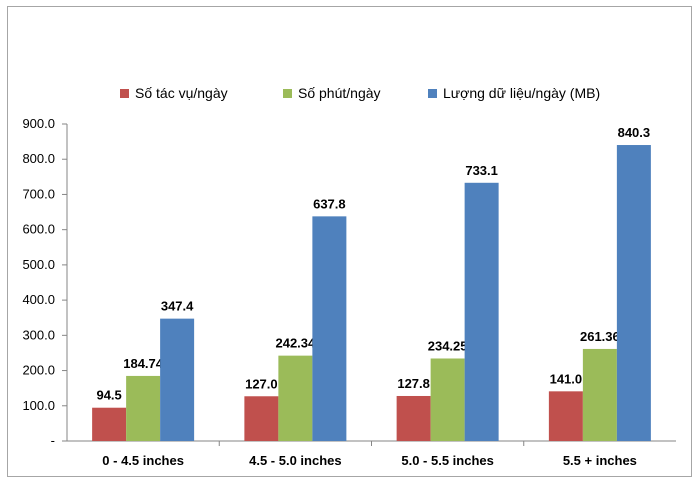  What do you see at coordinates (413, 383) in the screenshot?
I see `data-label: 127.8` at bounding box center [413, 383].